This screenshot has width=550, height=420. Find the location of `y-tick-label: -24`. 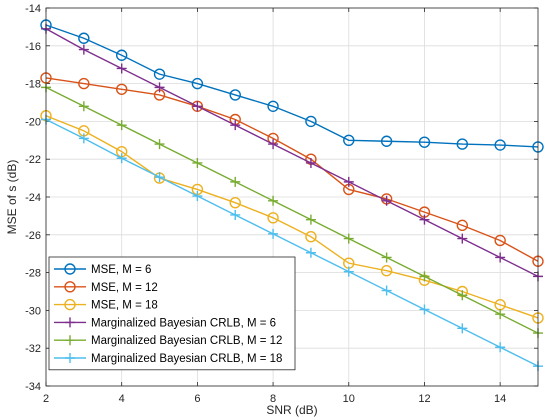

y-tick-label: -24 is located at coordinates (33, 198).